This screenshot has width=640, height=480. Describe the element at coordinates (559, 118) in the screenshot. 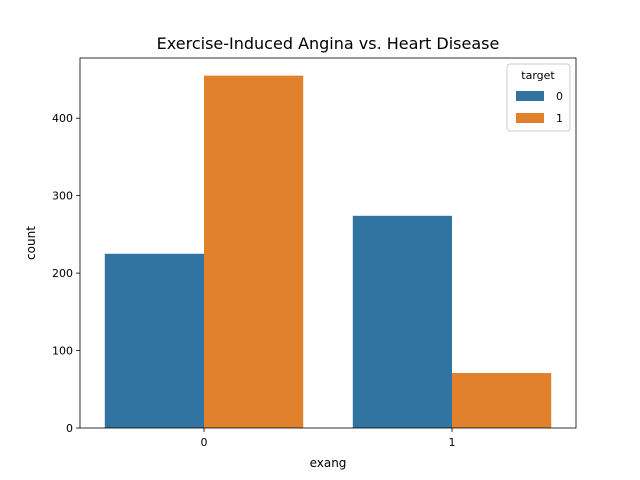

I see `legend-label-target-1: 1` at that location.